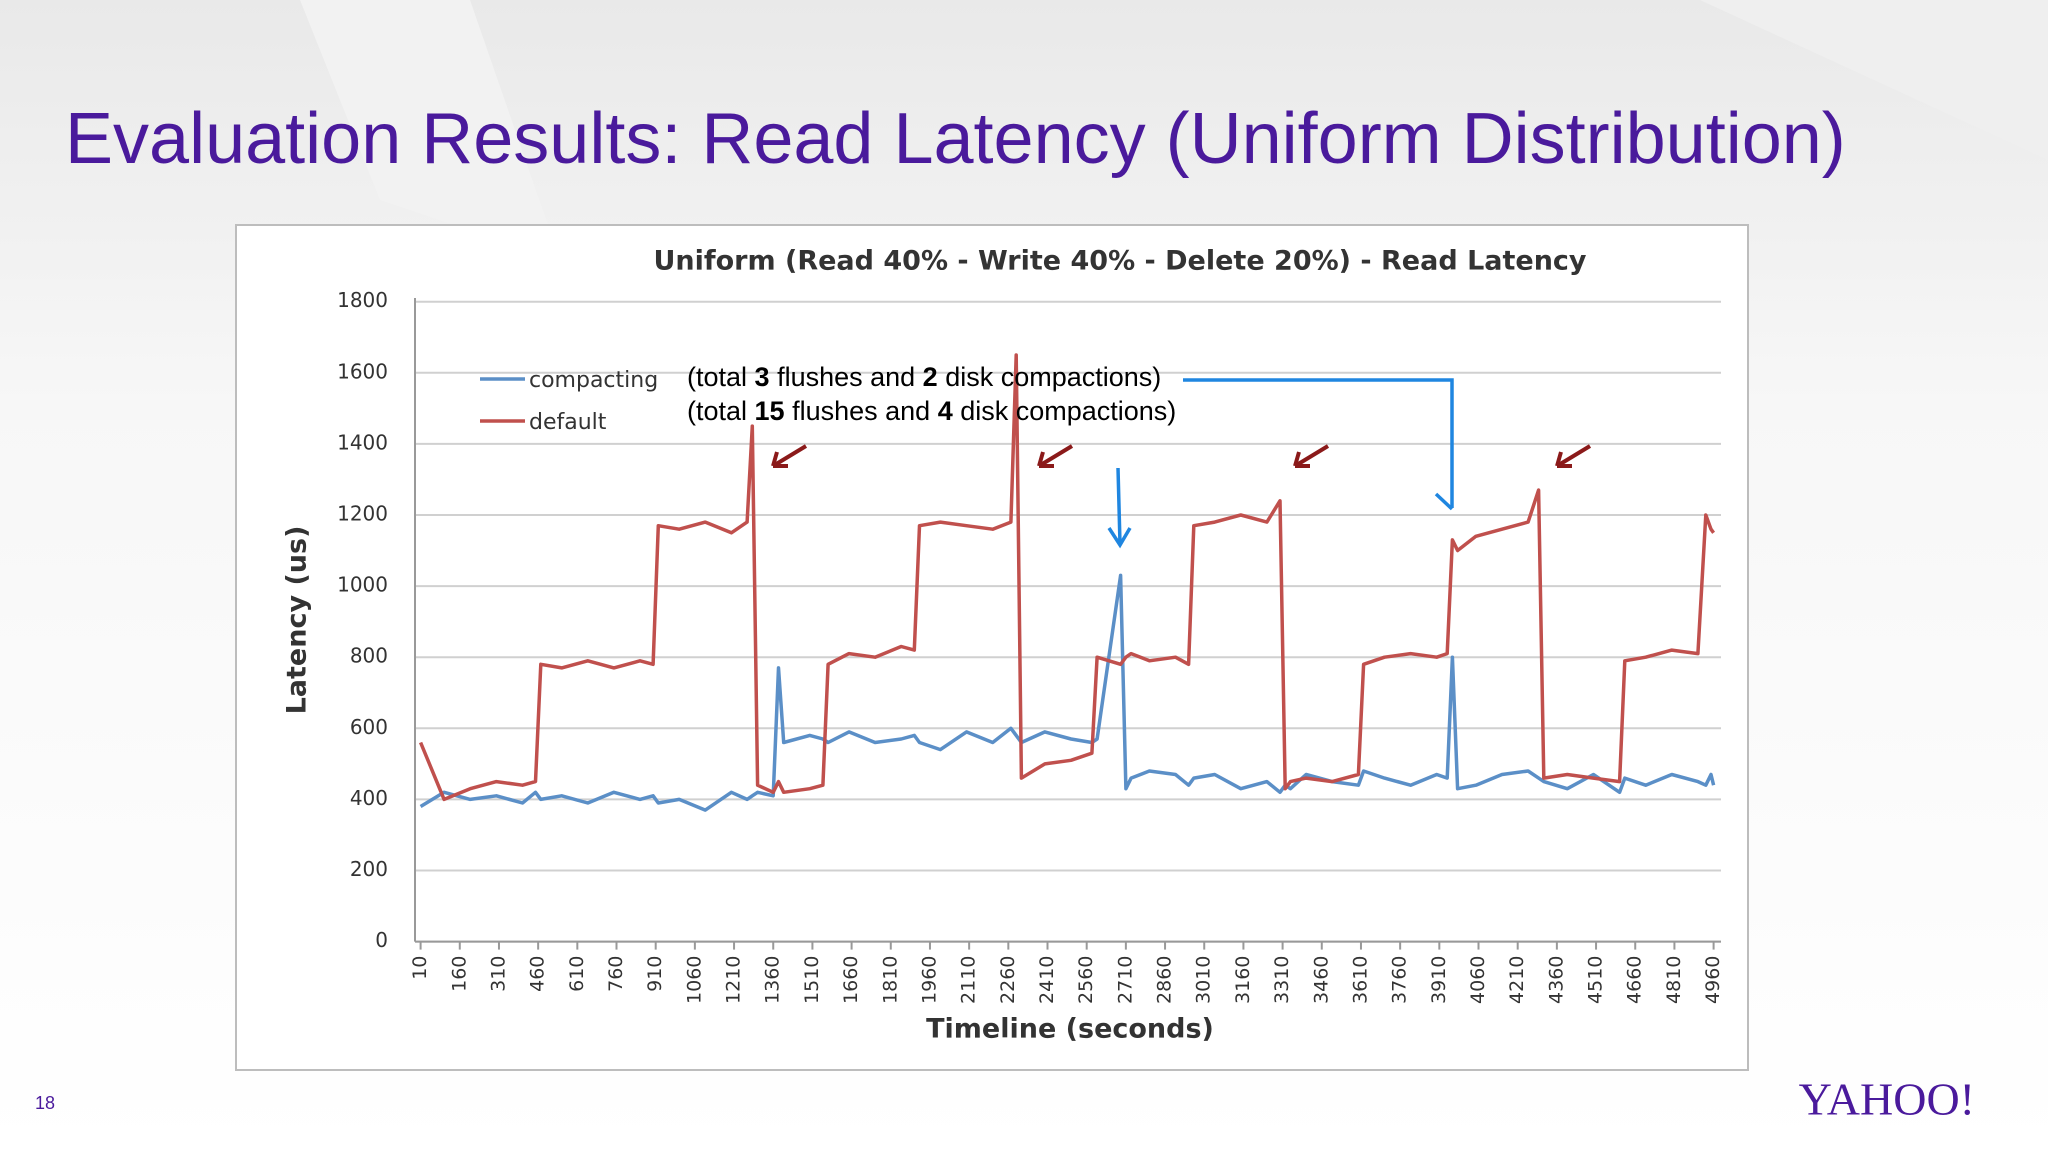  I want to click on x-tick-label: 2710, so click(1125, 980).